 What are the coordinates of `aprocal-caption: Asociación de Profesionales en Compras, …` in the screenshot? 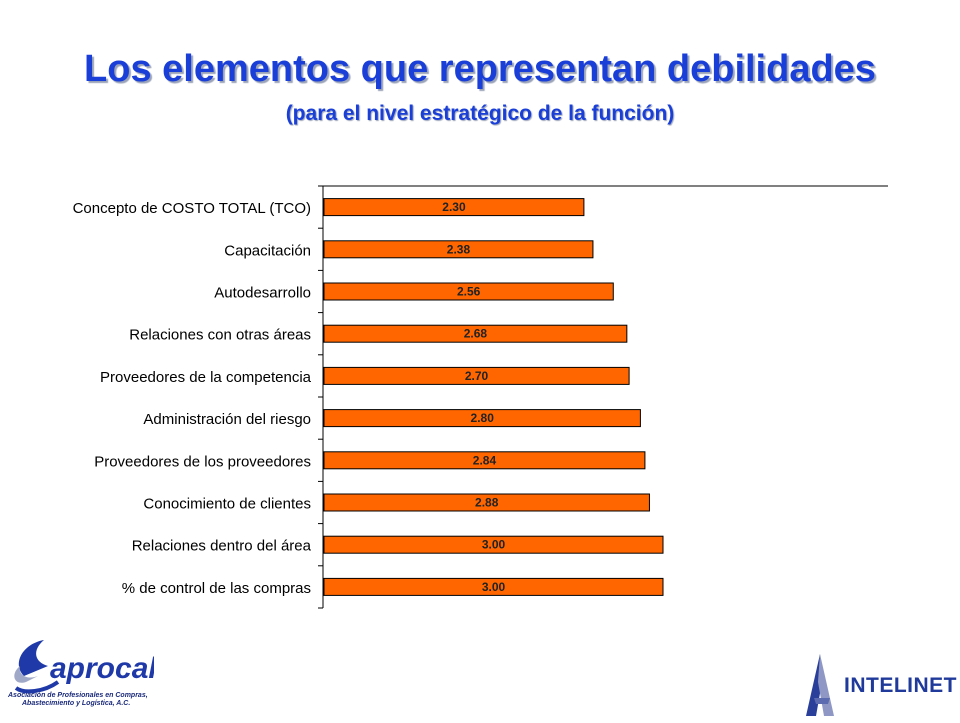 It's located at (78, 700).